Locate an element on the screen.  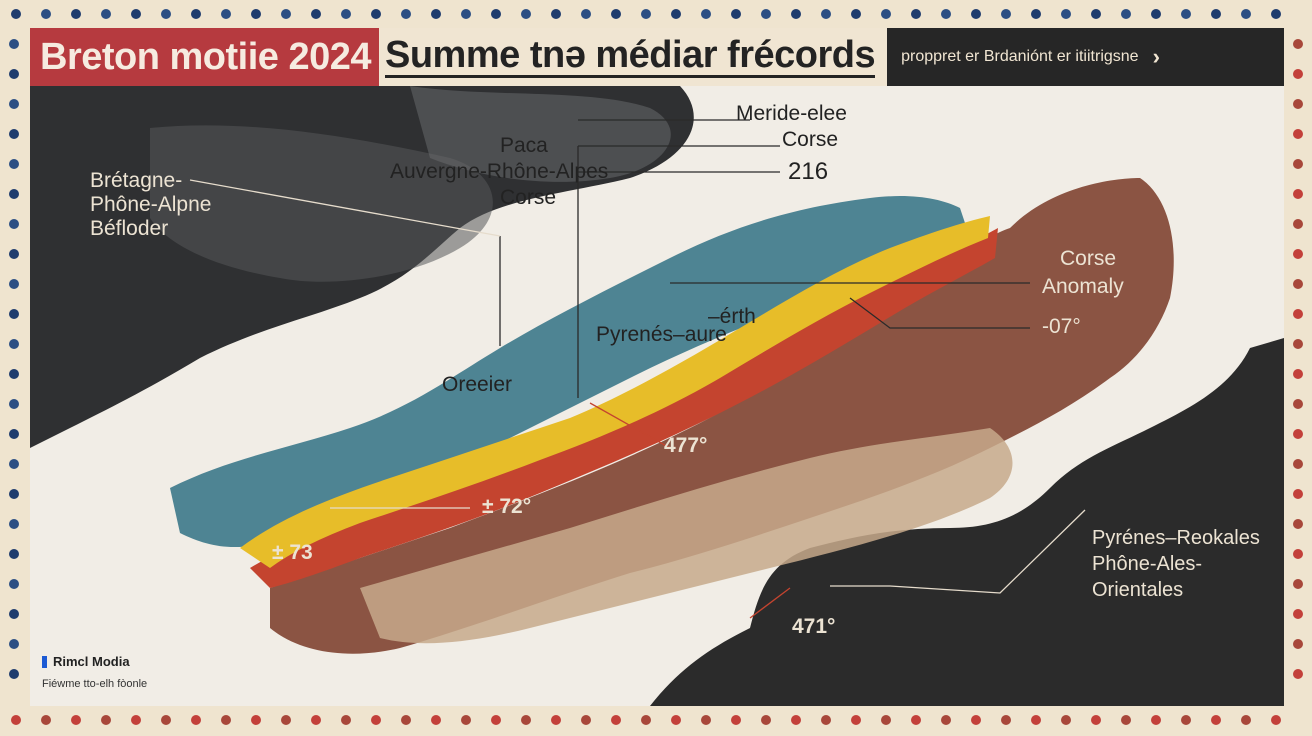
label-phone-ales: Phône-Ales- is located at coordinates (1147, 564).